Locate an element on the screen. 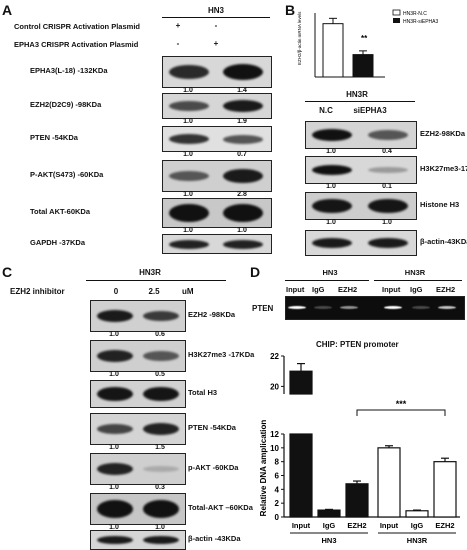  panel-c-blot-label-2: Total H3 is located at coordinates (203, 392).